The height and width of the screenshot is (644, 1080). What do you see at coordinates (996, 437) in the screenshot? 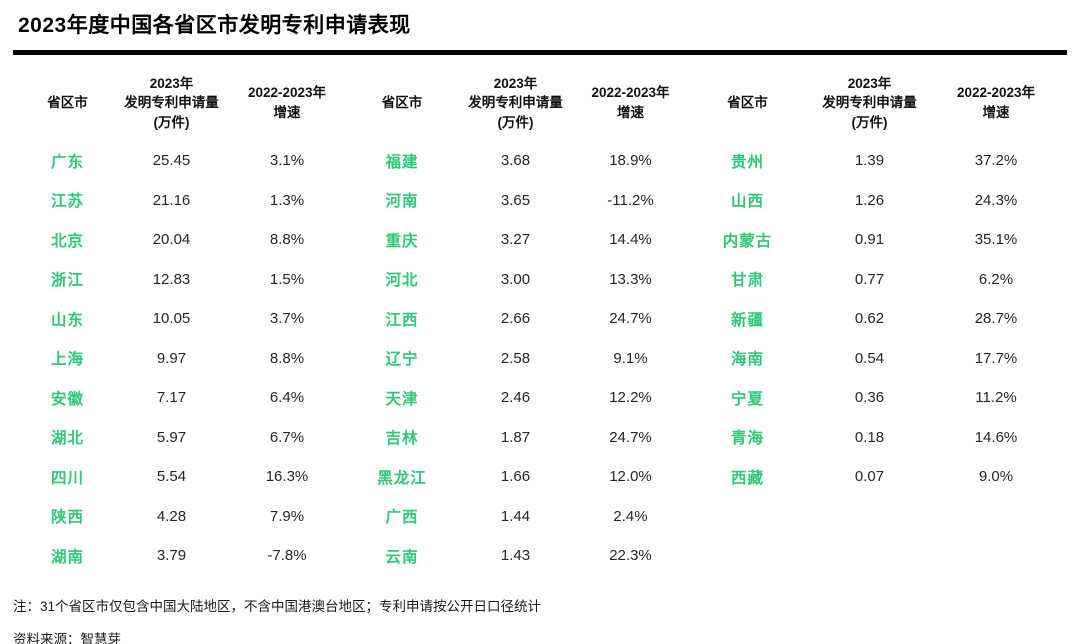
I see `growth-cell: 14.6%` at bounding box center [996, 437].